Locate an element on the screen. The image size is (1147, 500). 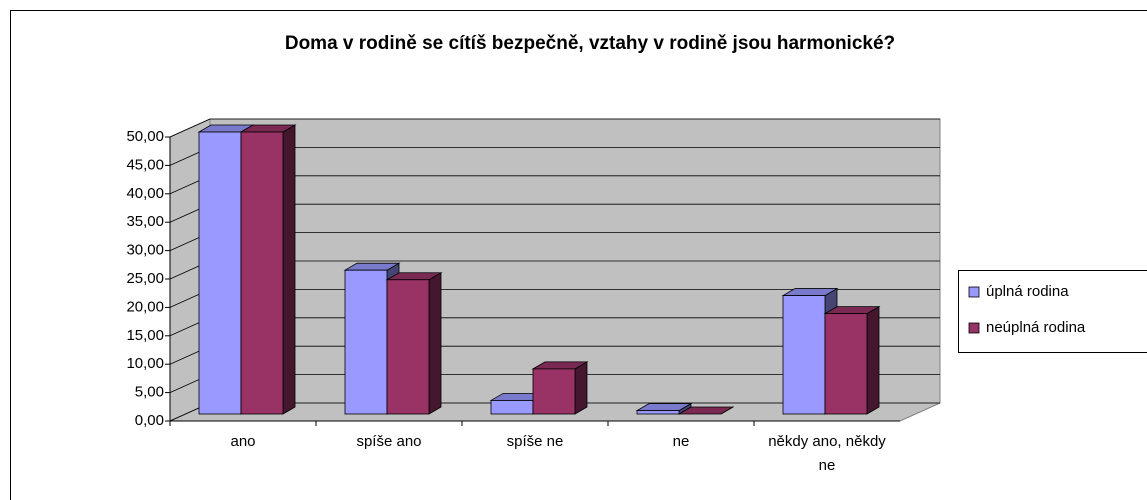
y-tick-label: 15,00 is located at coordinates (145, 335).